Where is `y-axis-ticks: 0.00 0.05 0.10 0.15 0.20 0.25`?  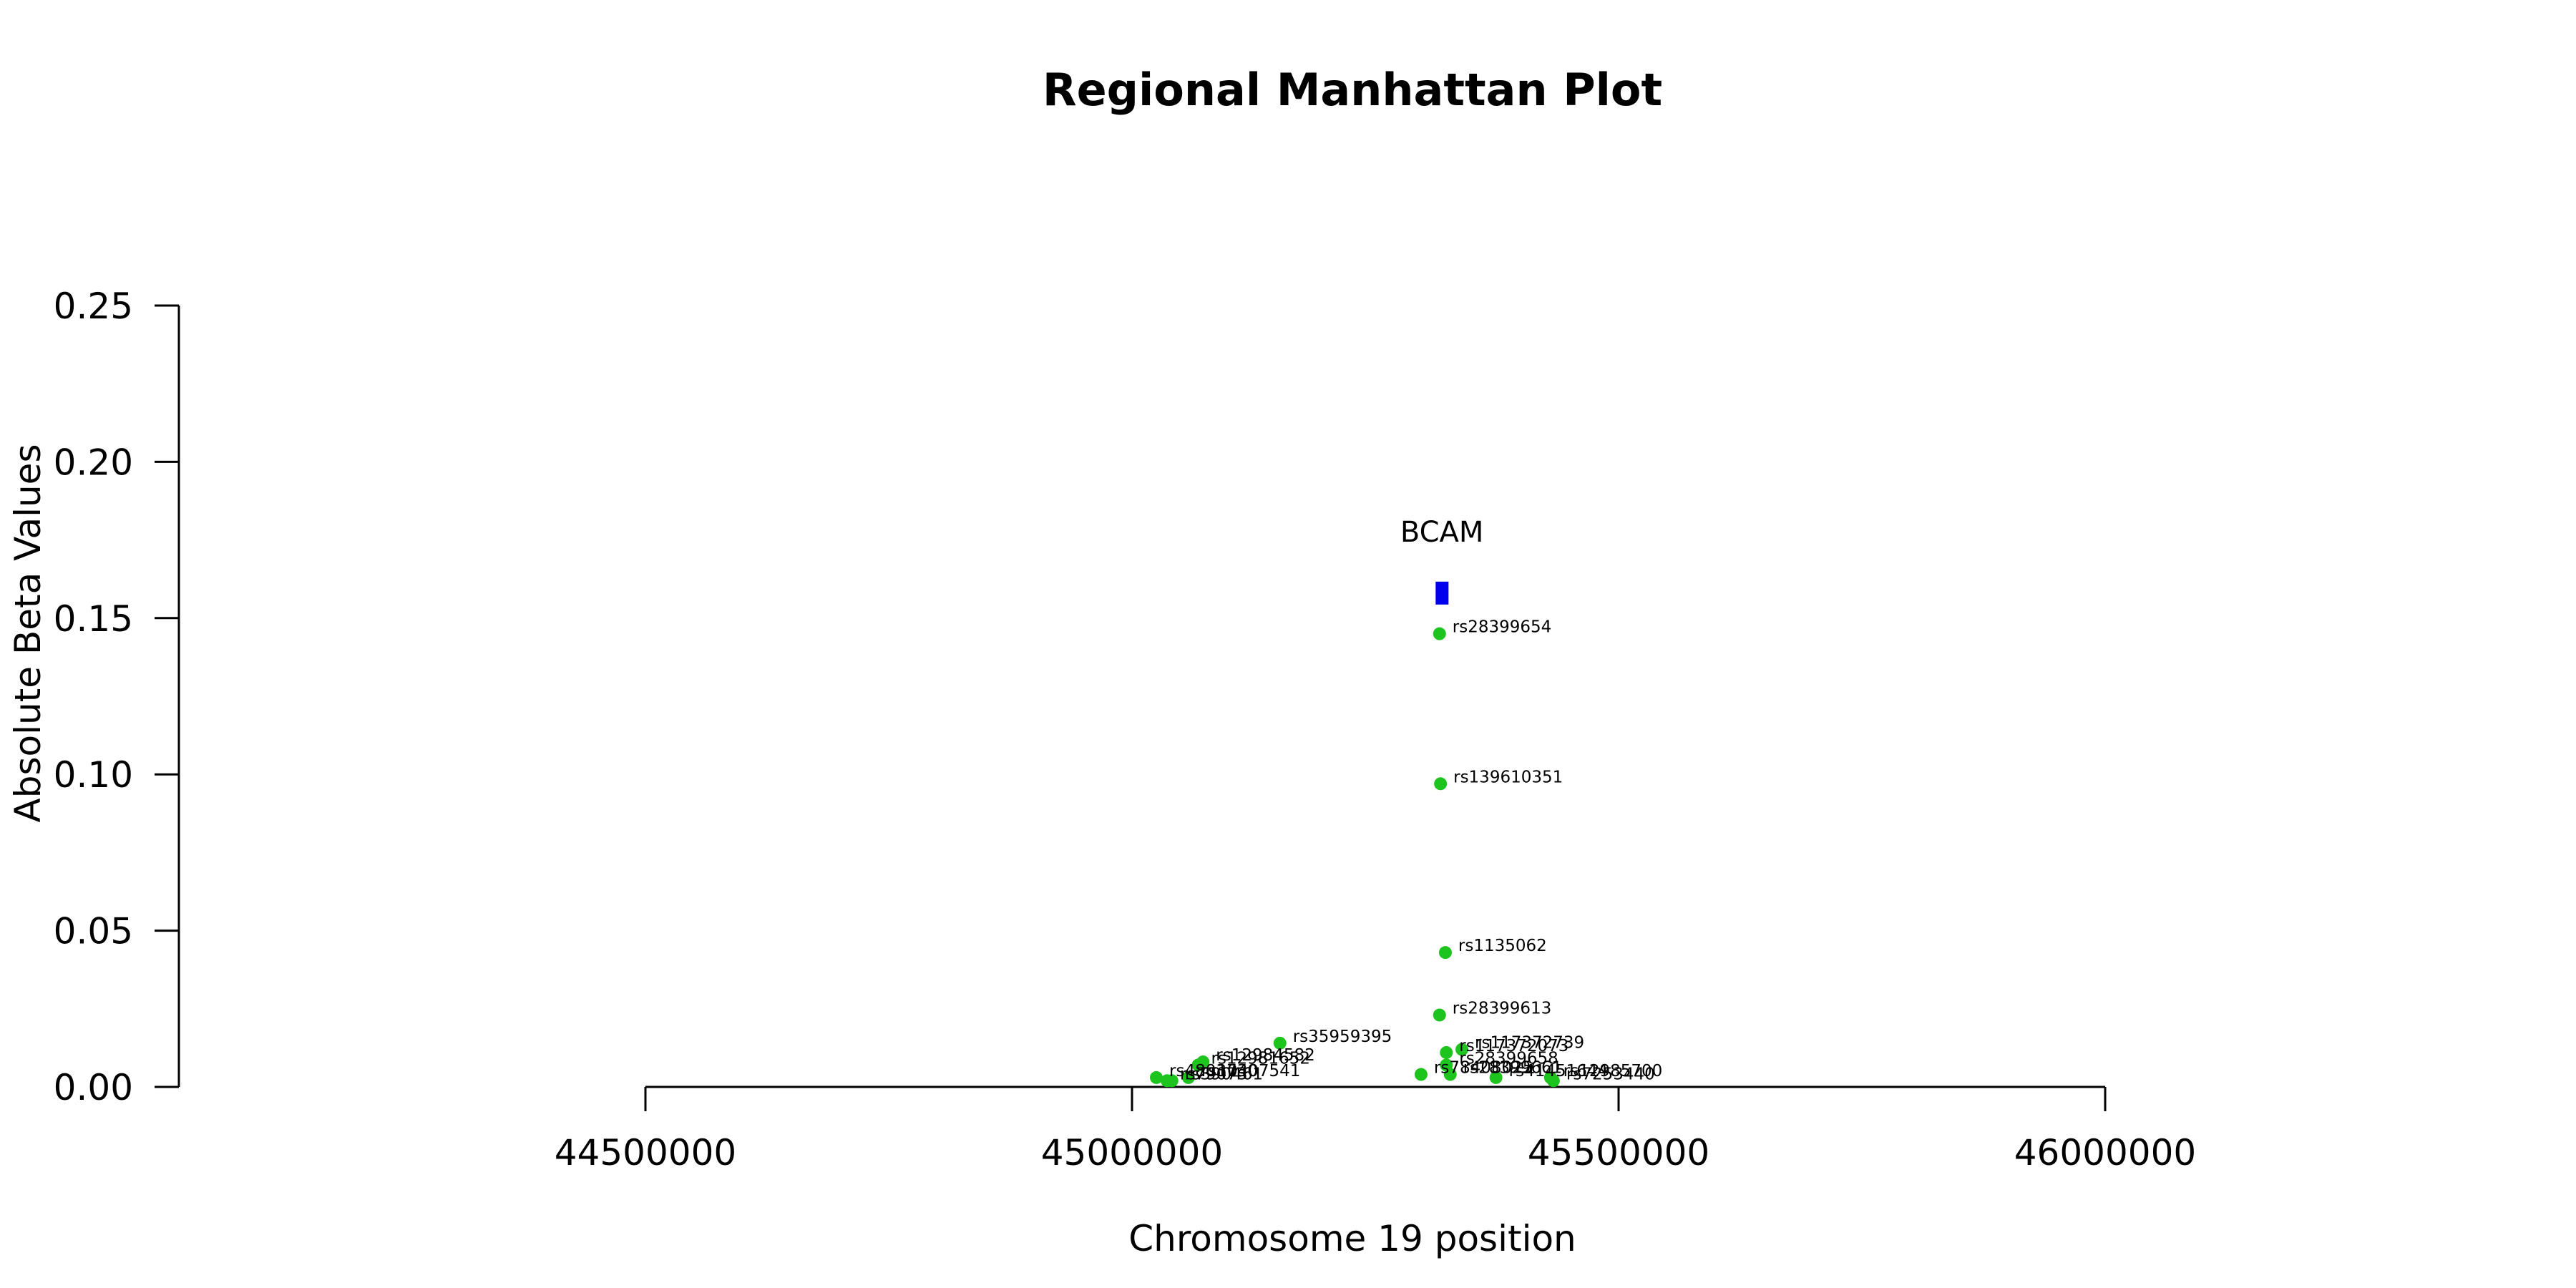
y-axis-ticks: 0.00 0.05 0.10 0.15 0.20 0.25 is located at coordinates (116, 697).